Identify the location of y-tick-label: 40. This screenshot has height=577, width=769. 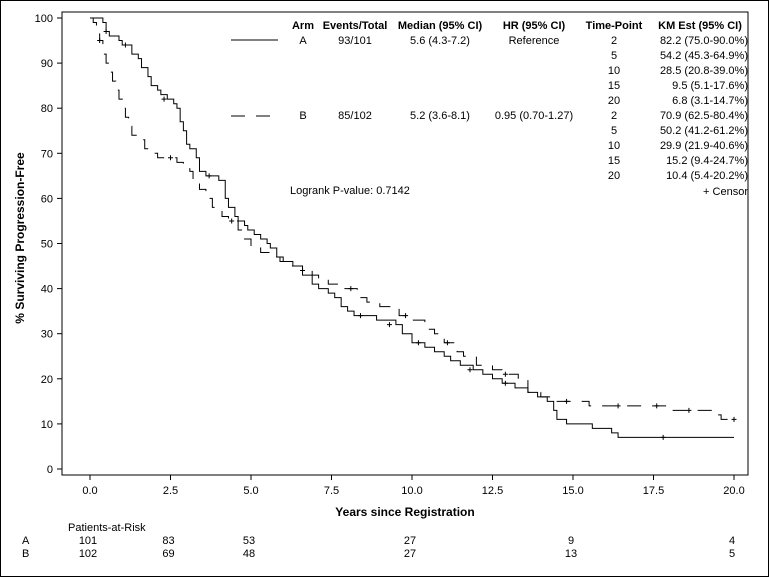
(47, 290).